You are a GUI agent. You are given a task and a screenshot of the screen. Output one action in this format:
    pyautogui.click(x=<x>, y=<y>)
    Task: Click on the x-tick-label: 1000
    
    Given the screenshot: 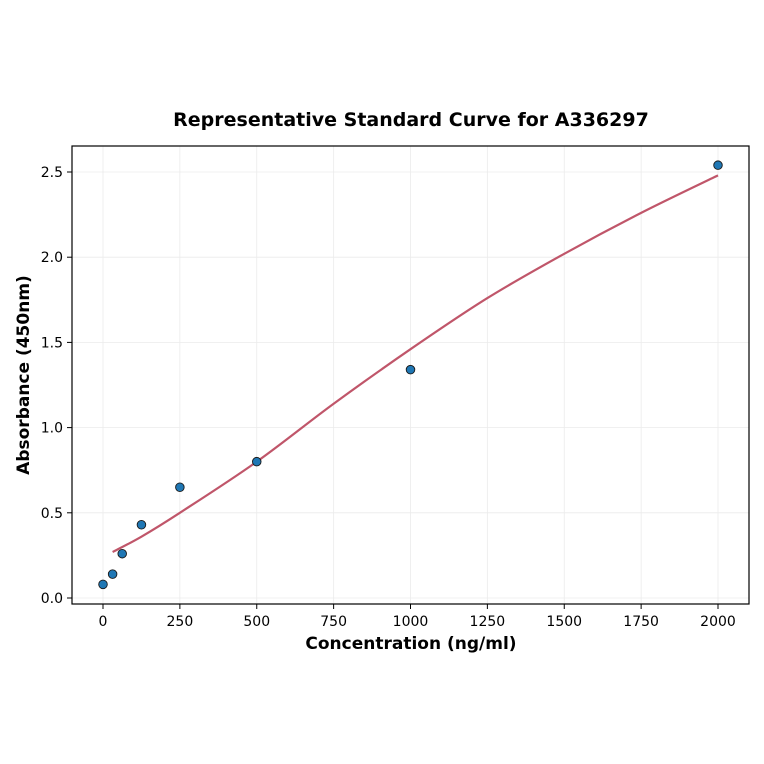 What is the action you would take?
    pyautogui.click(x=411, y=622)
    